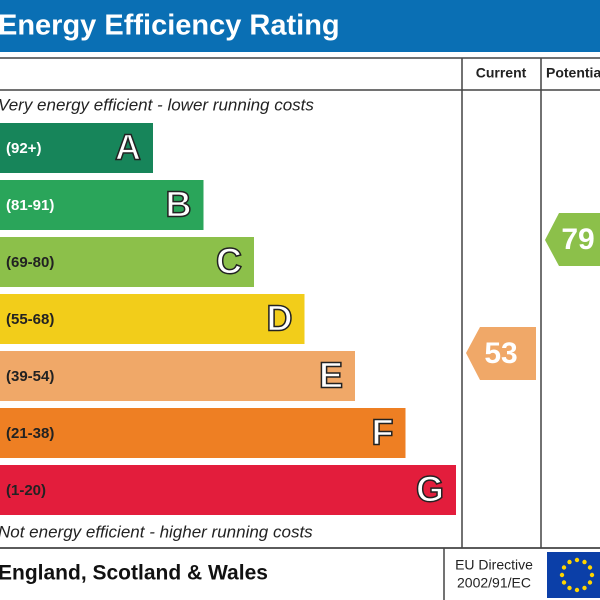 Image resolution: width=600 pixels, height=600 pixels. Describe the element at coordinates (128, 147) in the screenshot. I see `band-letter: A` at that location.